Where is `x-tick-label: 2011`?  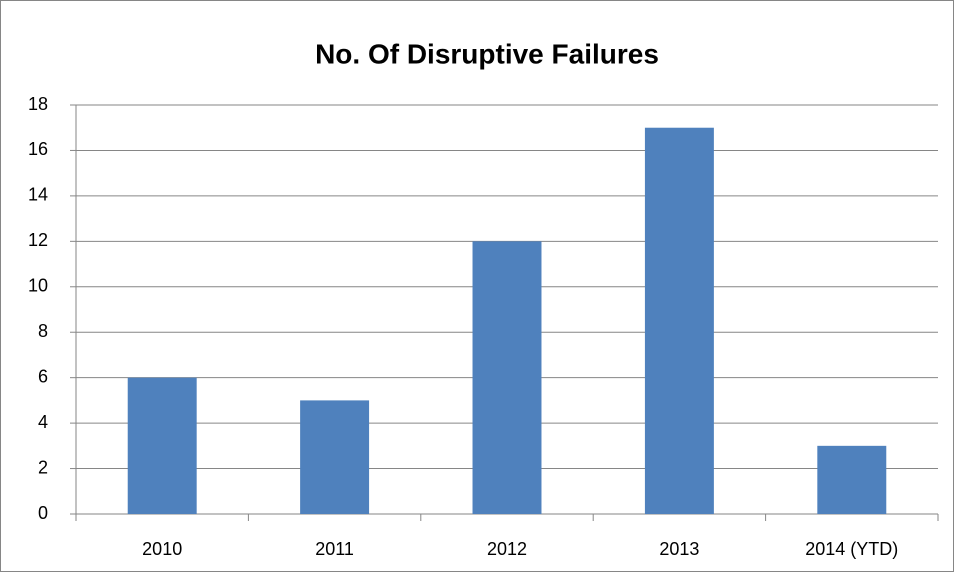
x-tick-label: 2011 is located at coordinates (334, 549).